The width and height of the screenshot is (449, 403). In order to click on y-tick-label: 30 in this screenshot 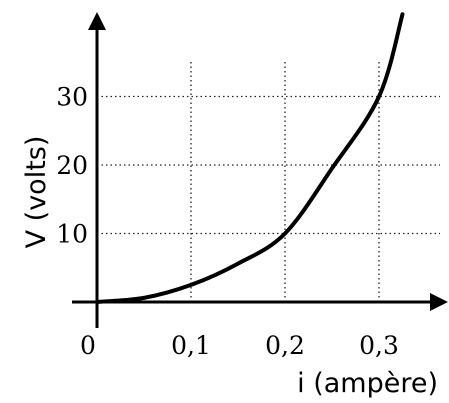, I will do `click(72, 97)`.